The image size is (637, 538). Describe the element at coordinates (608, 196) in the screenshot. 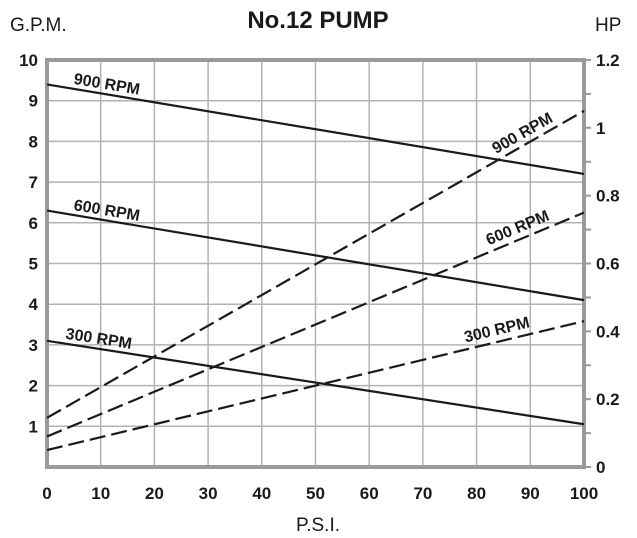

I see `right-tick-label: 0.8` at that location.